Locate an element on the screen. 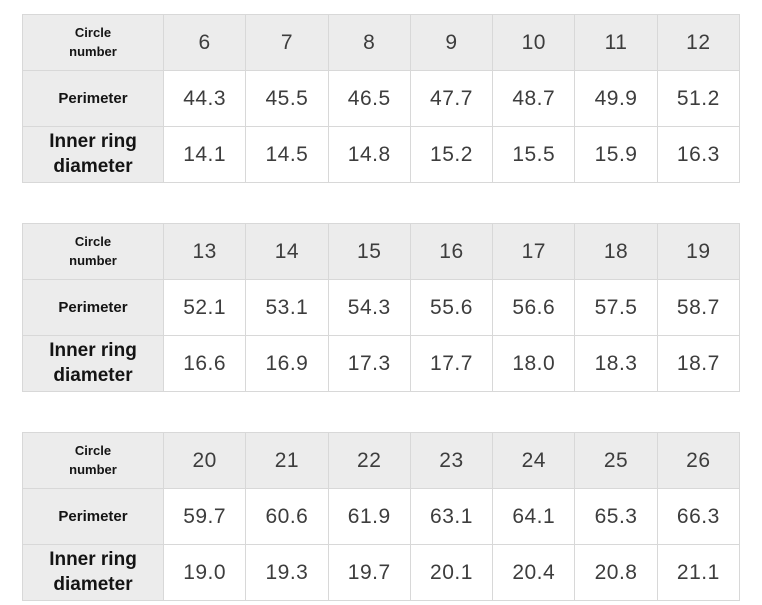  perimeter-cell: 51.2 is located at coordinates (698, 98).